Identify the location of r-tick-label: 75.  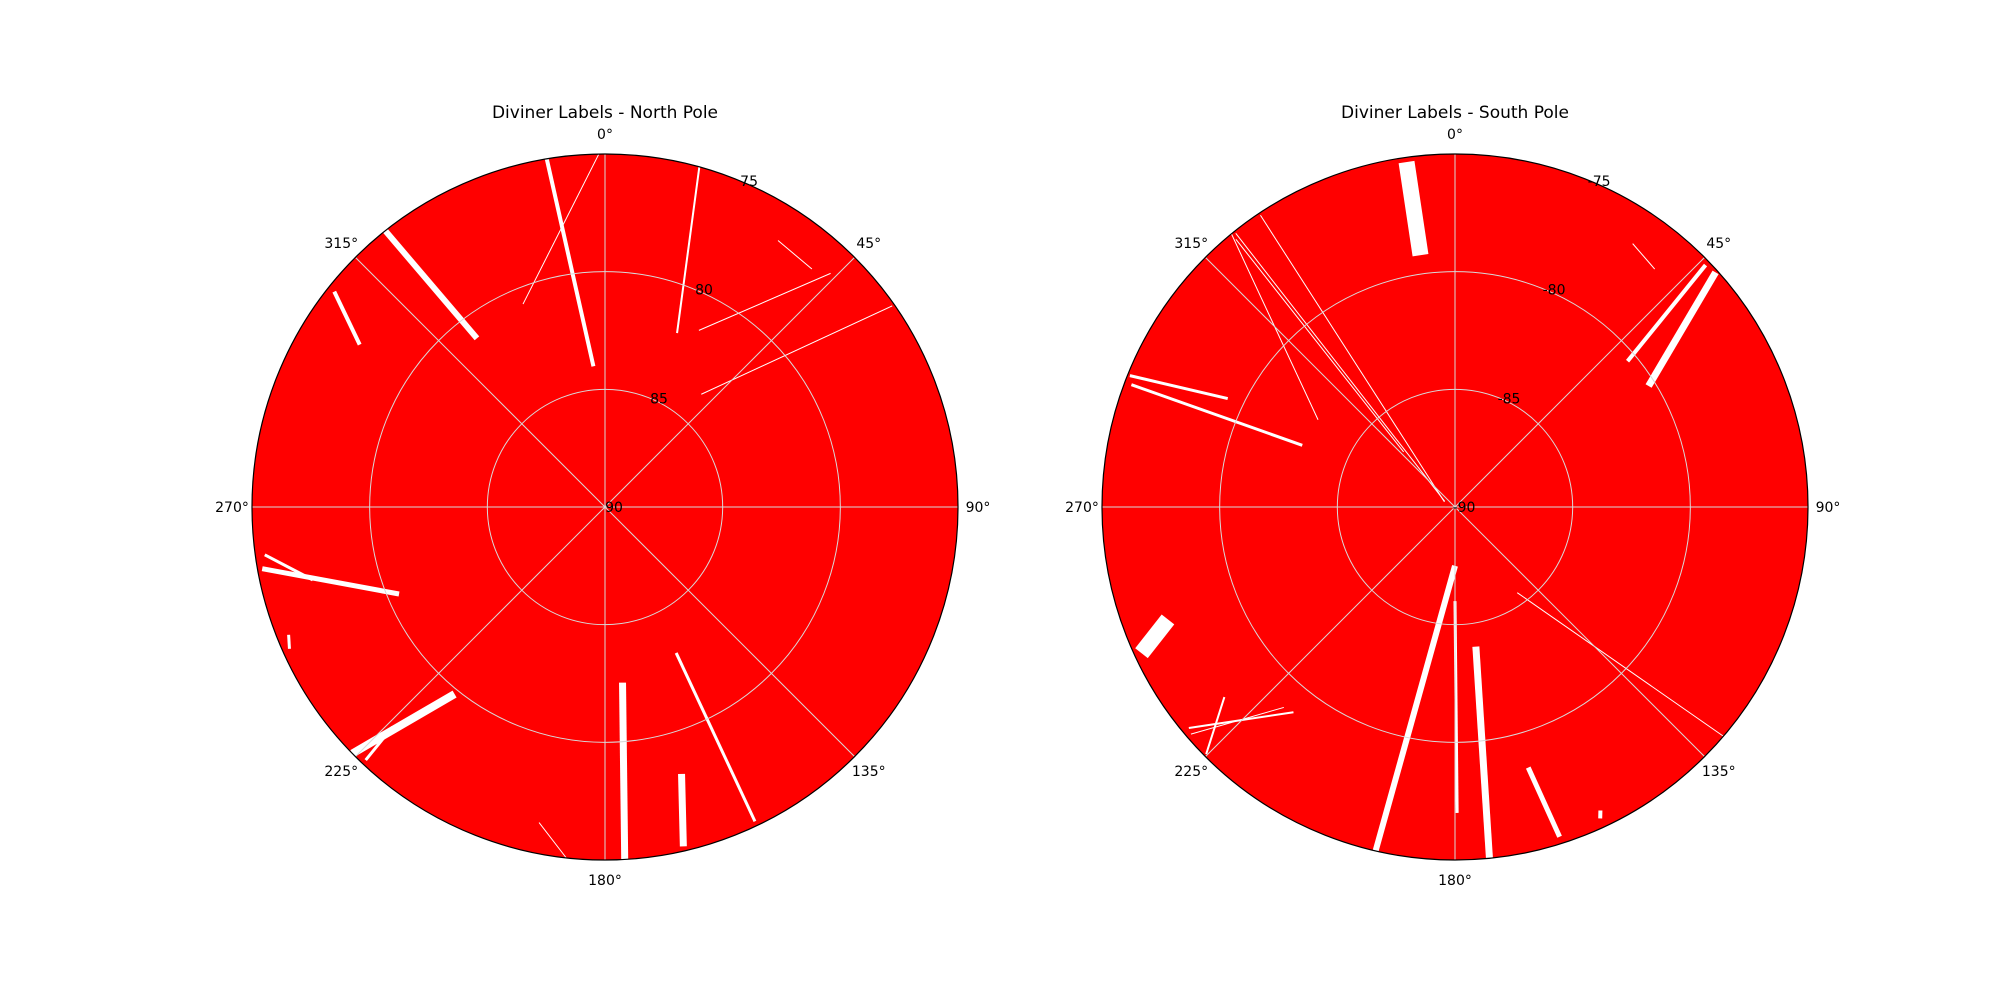
(749, 182).